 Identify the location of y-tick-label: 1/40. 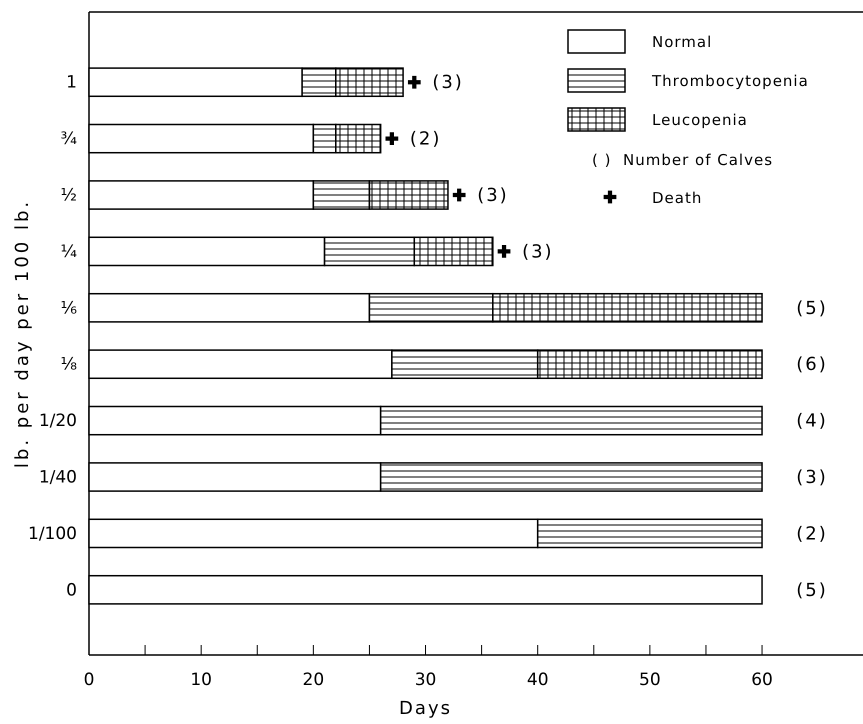
(57, 477).